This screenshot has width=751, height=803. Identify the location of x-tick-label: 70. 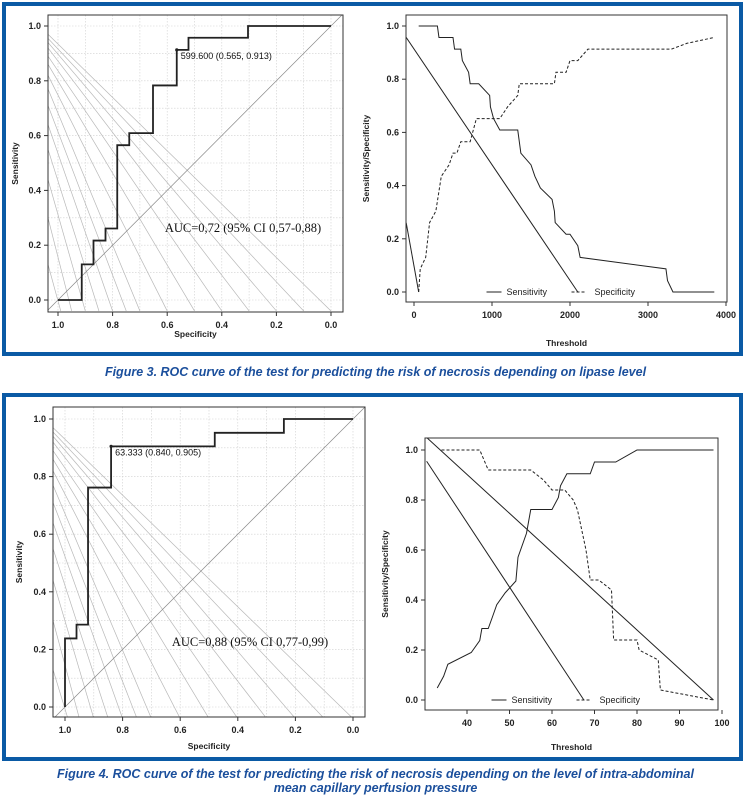
(594, 723).